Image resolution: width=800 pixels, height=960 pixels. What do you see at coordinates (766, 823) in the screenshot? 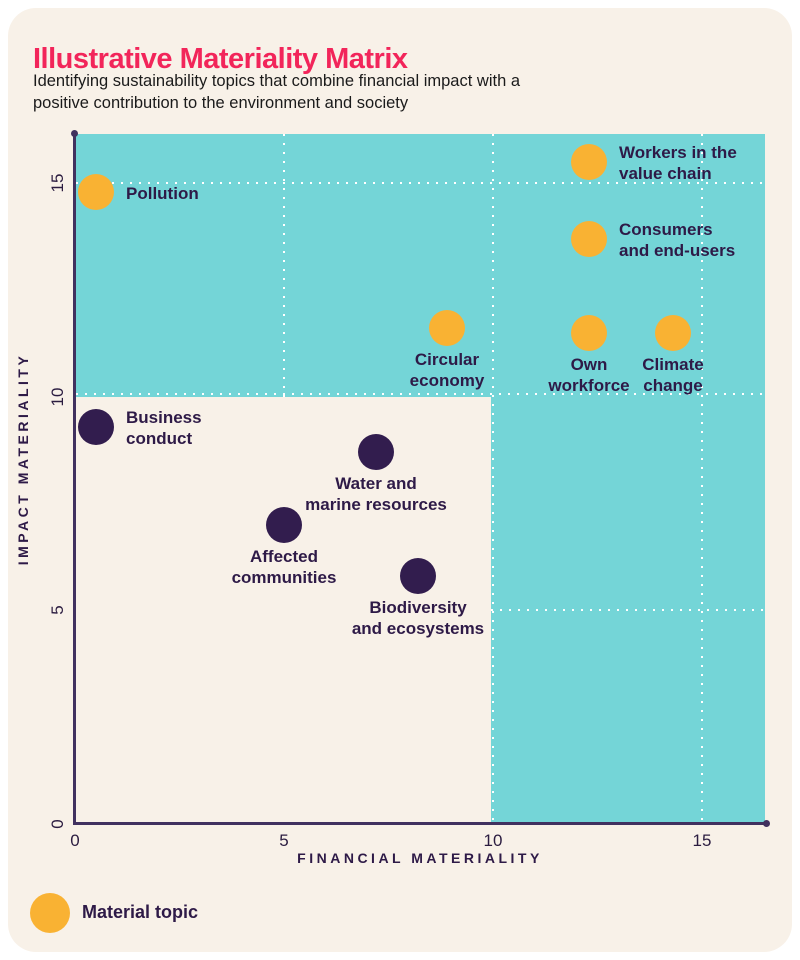
I see `x-axis-end-dot` at bounding box center [766, 823].